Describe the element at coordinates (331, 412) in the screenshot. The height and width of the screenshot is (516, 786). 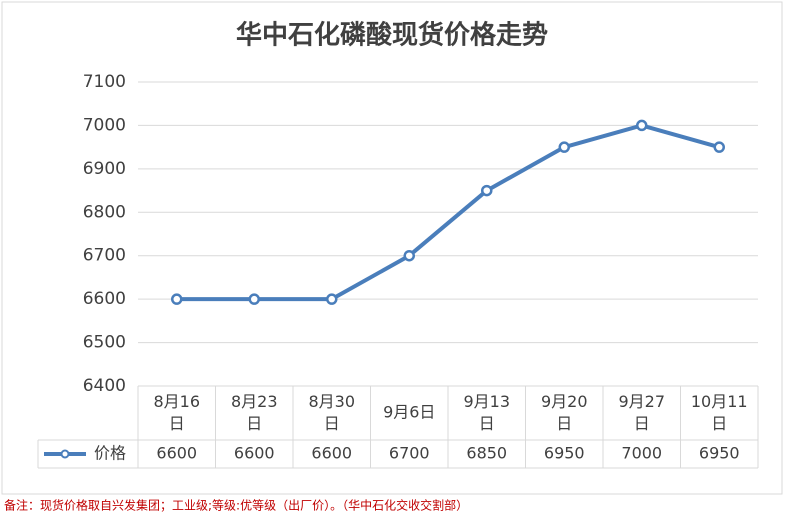
I see `x-tick-label: 8月30 日` at that location.